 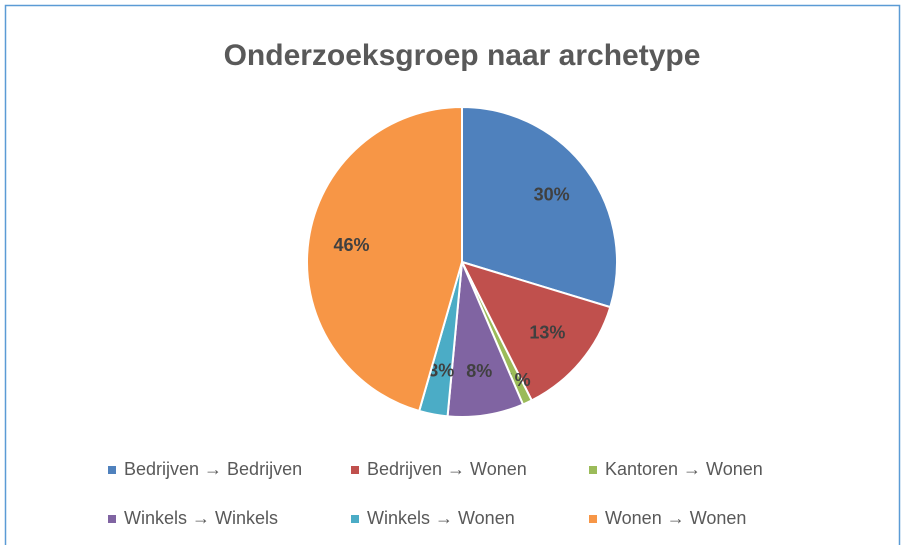 What do you see at coordinates (447, 469) in the screenshot?
I see `legend-label: Bedrijven → Wonen` at bounding box center [447, 469].